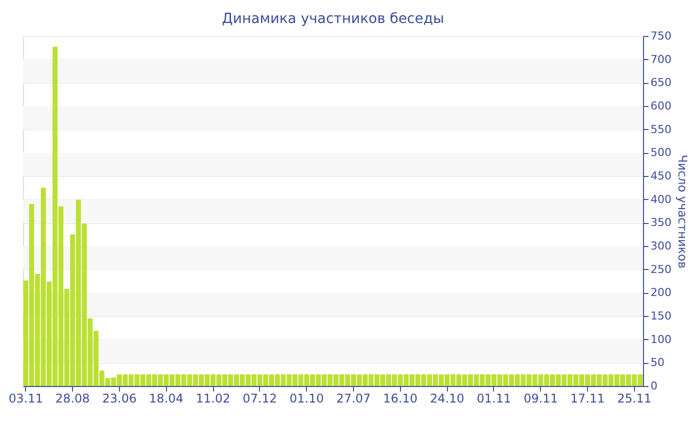 This screenshot has width=700, height=430. What do you see at coordinates (447, 399) in the screenshot?
I see `x-tick-label: 24.10` at bounding box center [447, 399].